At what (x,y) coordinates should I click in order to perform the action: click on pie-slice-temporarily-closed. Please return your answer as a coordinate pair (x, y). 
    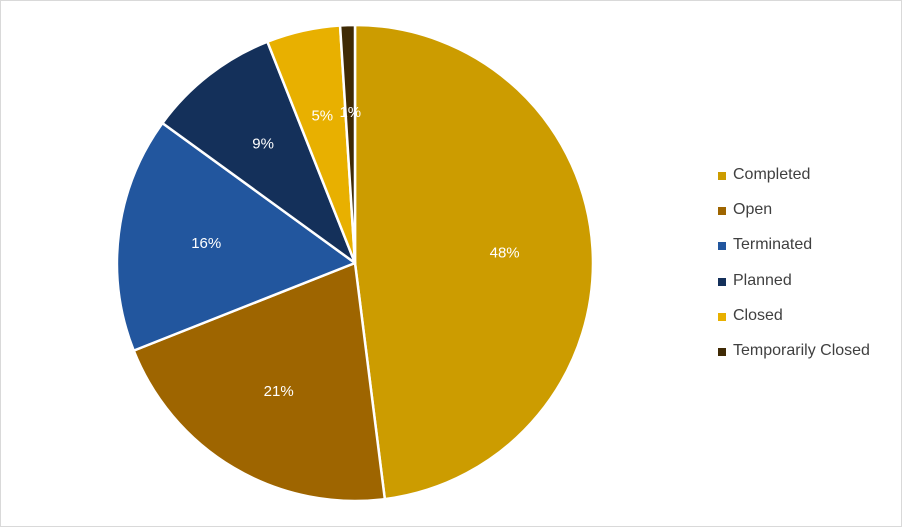
    Looking at the image, I should click on (347, 144).